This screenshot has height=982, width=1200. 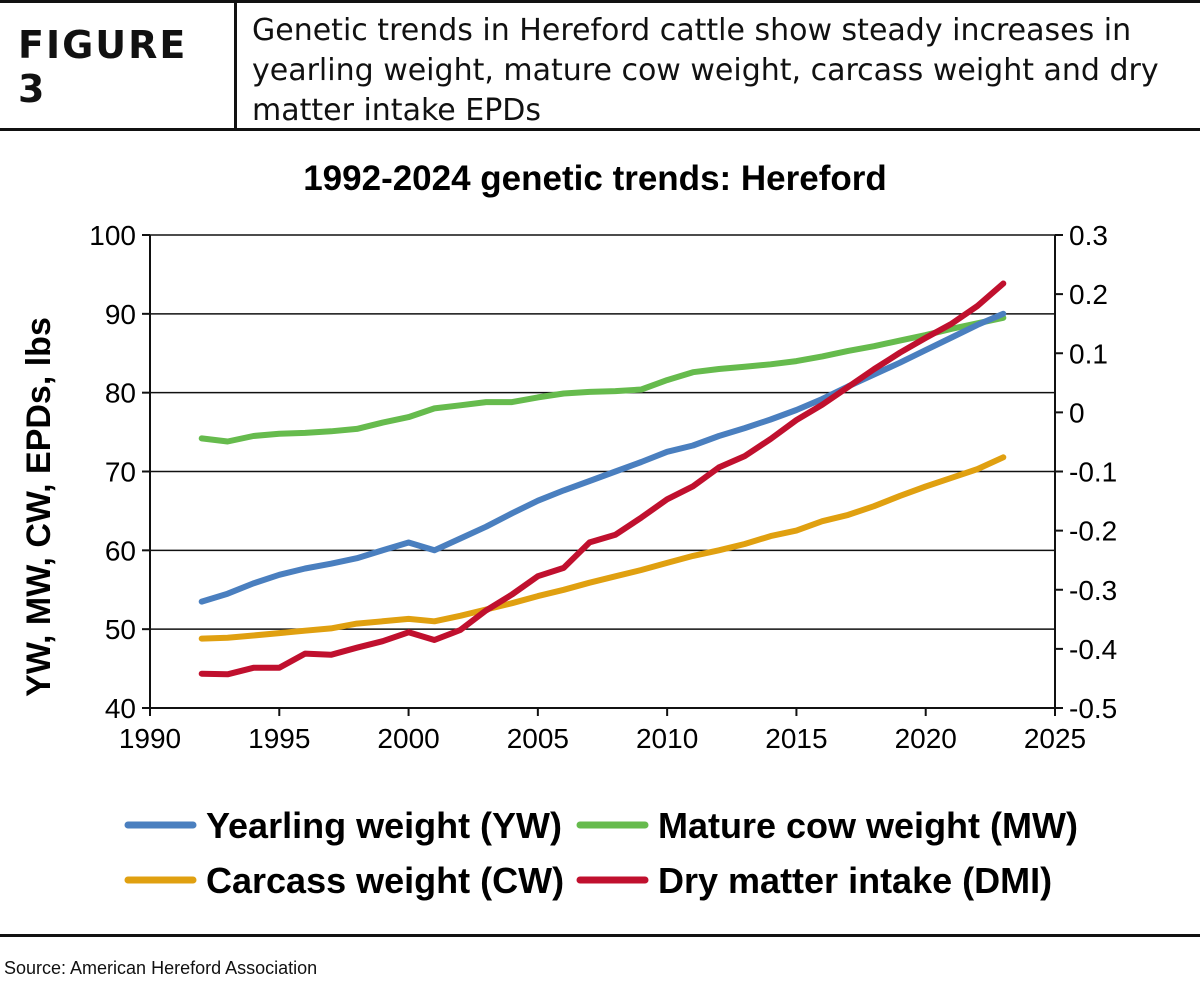 What do you see at coordinates (112, 235) in the screenshot?
I see `y-tick-label: 100` at bounding box center [112, 235].